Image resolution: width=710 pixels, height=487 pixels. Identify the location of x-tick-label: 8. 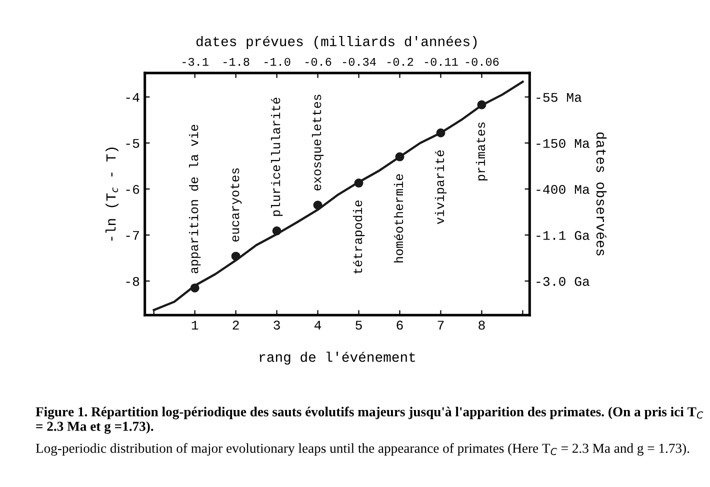
(481, 325).